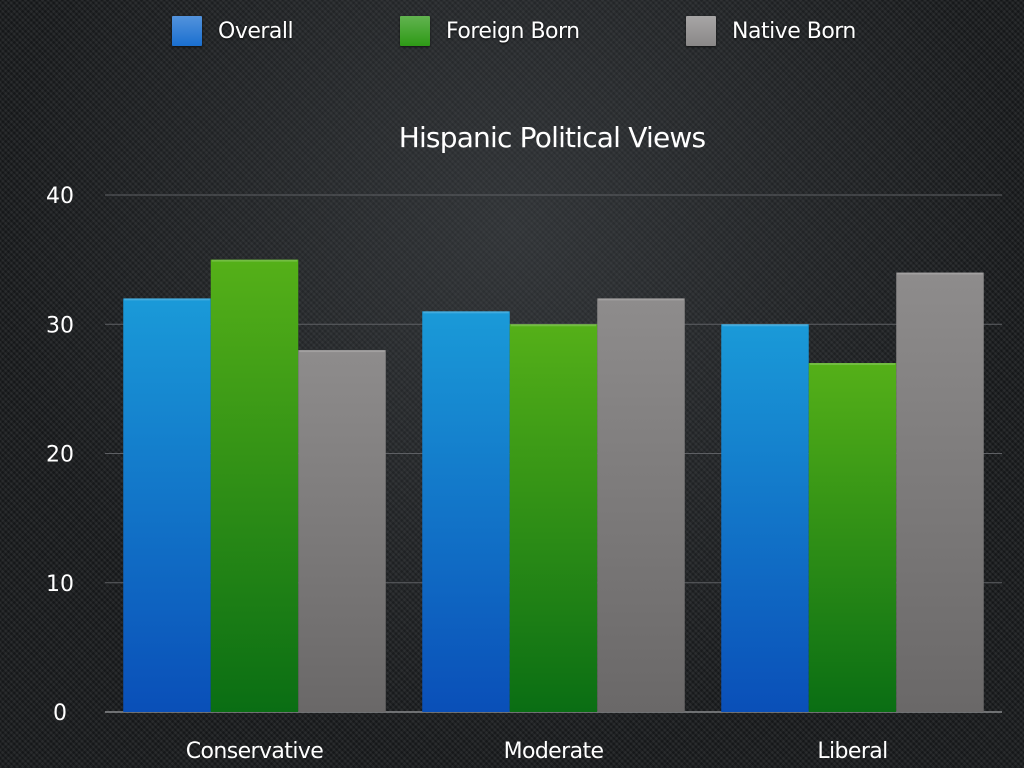 The width and height of the screenshot is (1024, 768). Describe the element at coordinates (701, 31) in the screenshot. I see `legend-swatch-native-born` at that location.